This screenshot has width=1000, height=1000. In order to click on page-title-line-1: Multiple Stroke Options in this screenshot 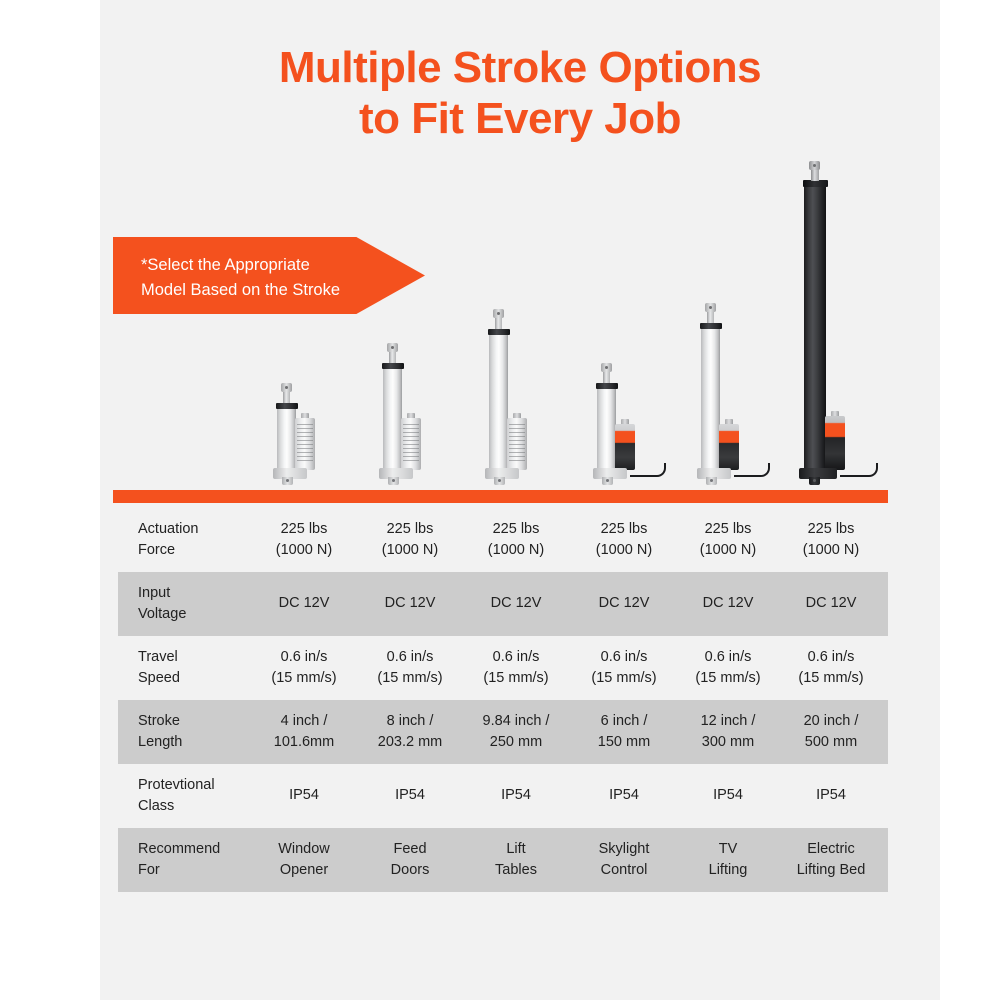, I will do `click(520, 67)`.